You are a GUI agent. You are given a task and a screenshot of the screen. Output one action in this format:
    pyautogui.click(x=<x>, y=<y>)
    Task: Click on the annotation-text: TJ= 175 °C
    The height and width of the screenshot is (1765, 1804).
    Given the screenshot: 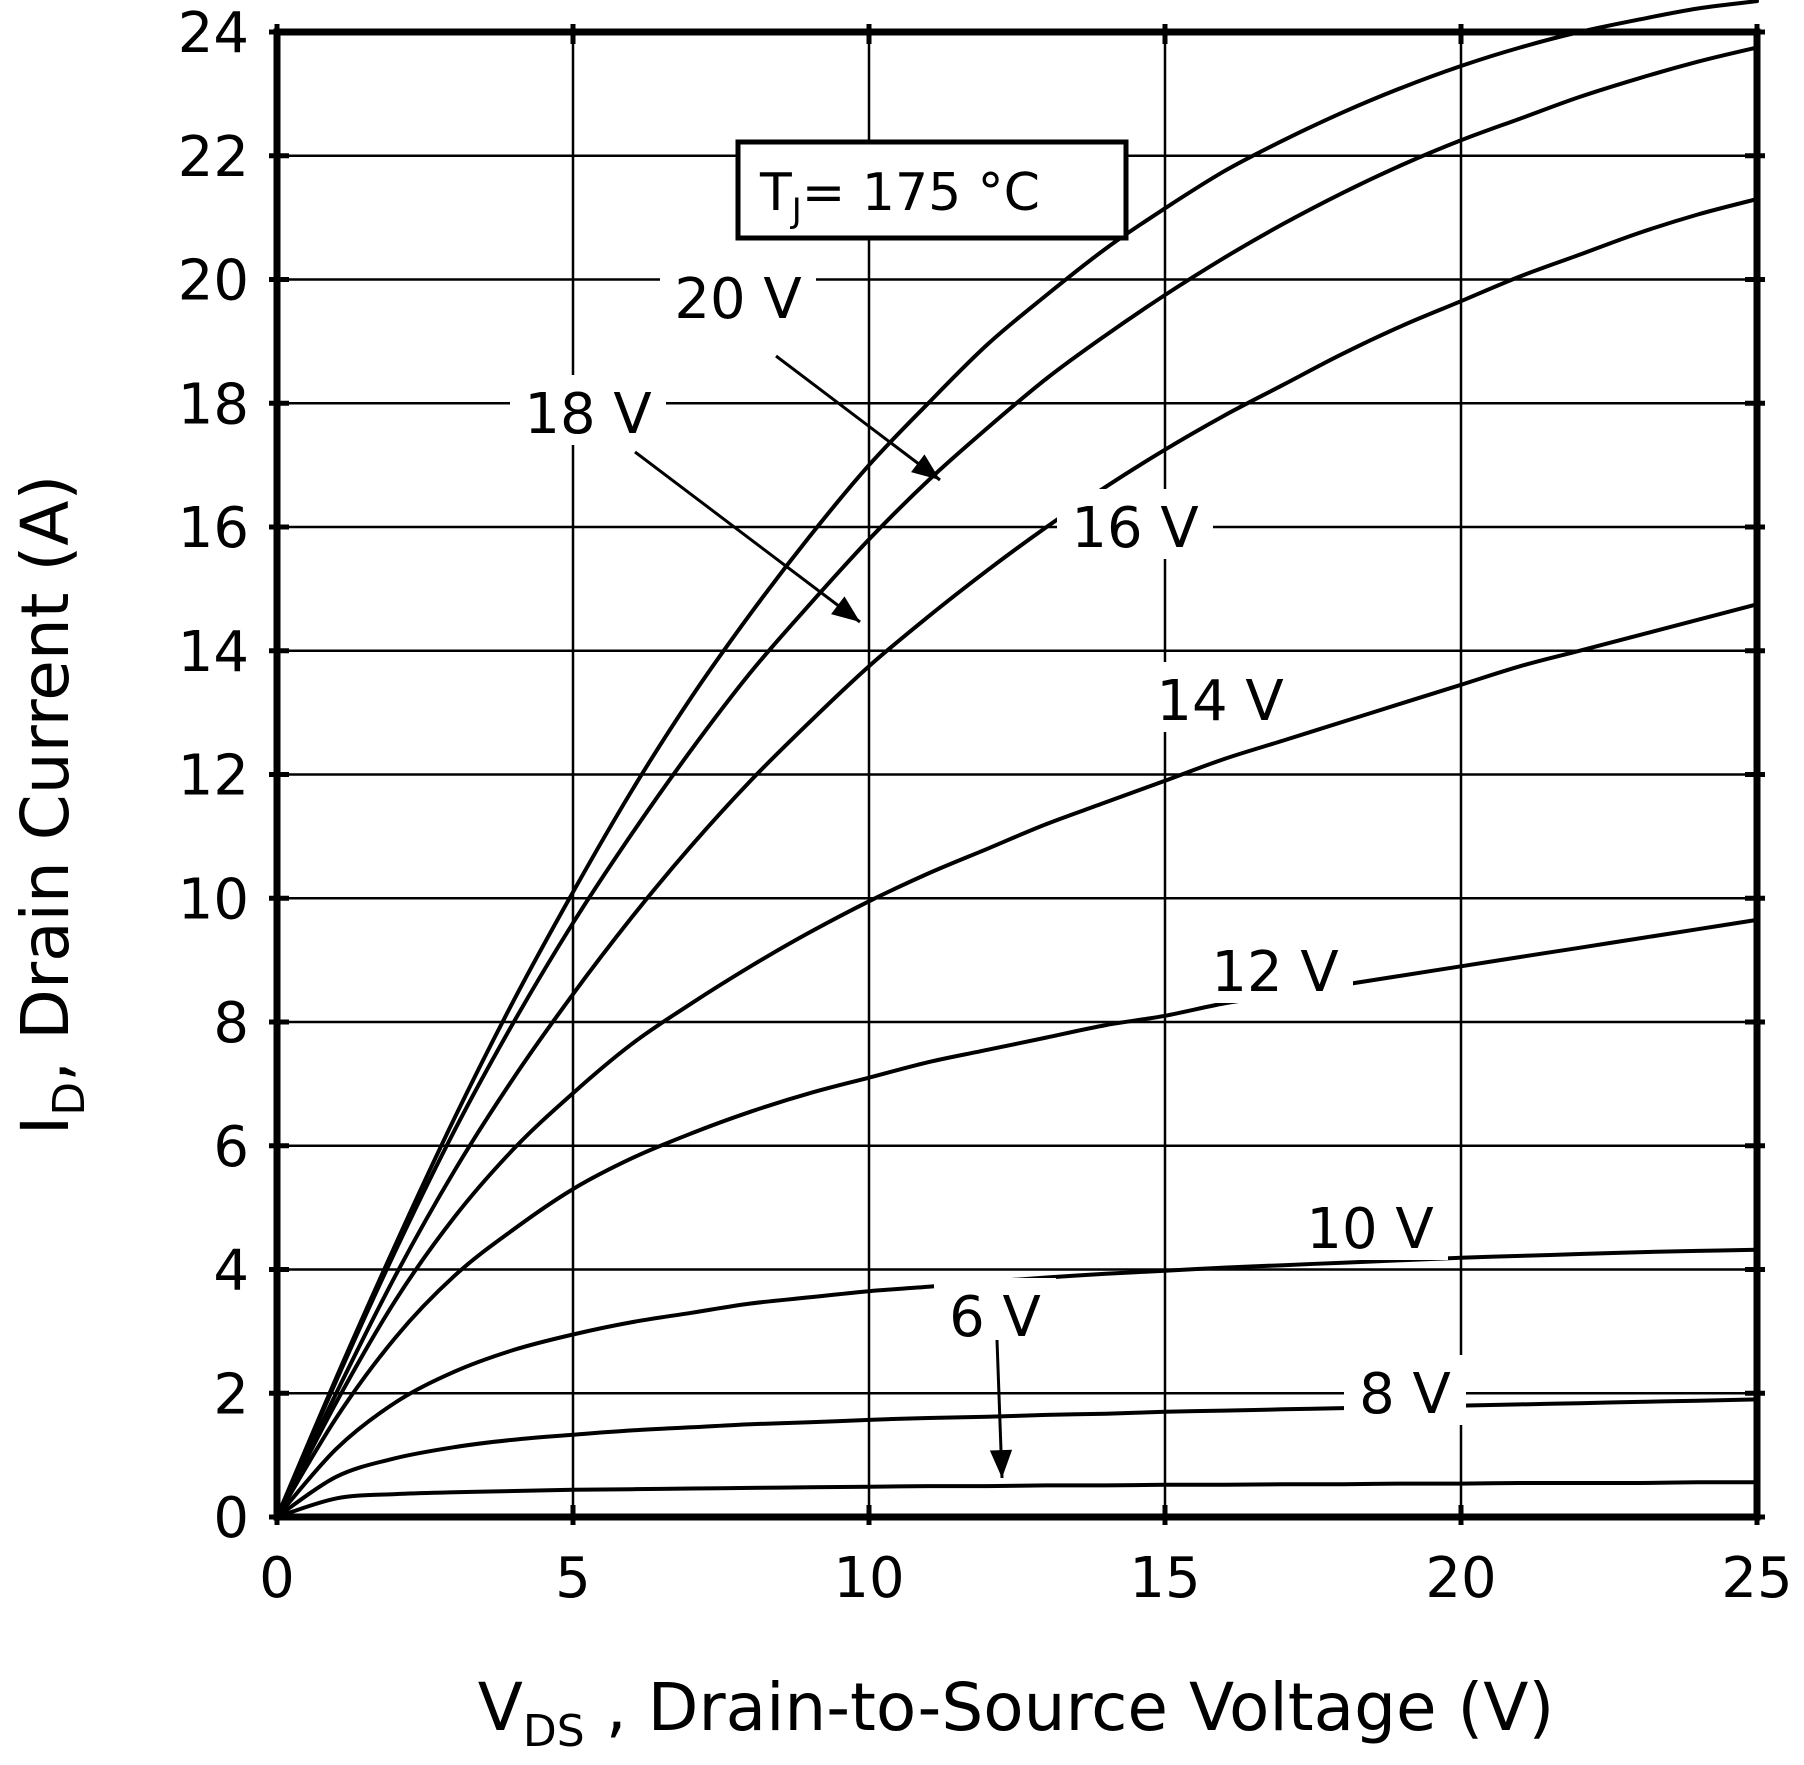 What is the action you would take?
    pyautogui.click(x=899, y=197)
    